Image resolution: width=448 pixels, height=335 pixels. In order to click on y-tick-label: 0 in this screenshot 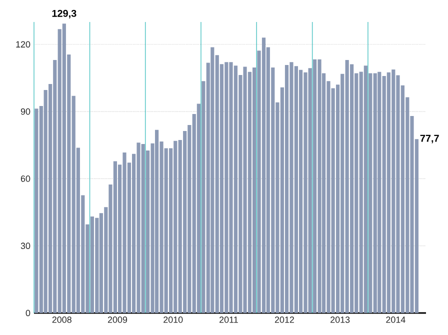, I will do `click(28, 313)`.